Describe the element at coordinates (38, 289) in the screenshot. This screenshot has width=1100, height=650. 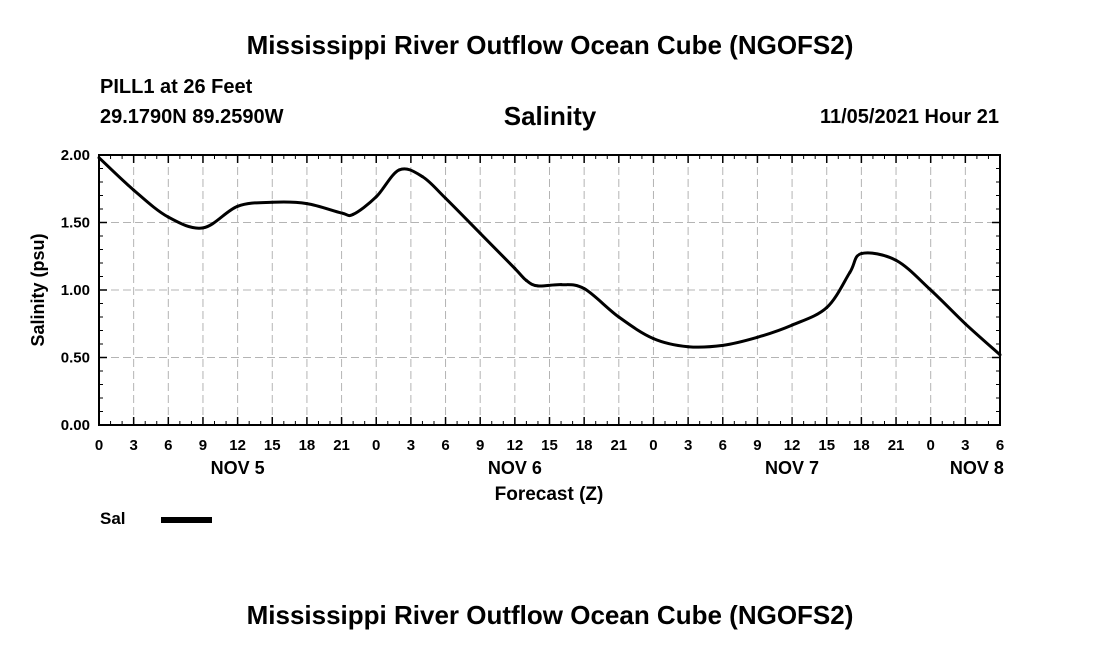
I see `y-axis-label: Salinity (psu)` at that location.